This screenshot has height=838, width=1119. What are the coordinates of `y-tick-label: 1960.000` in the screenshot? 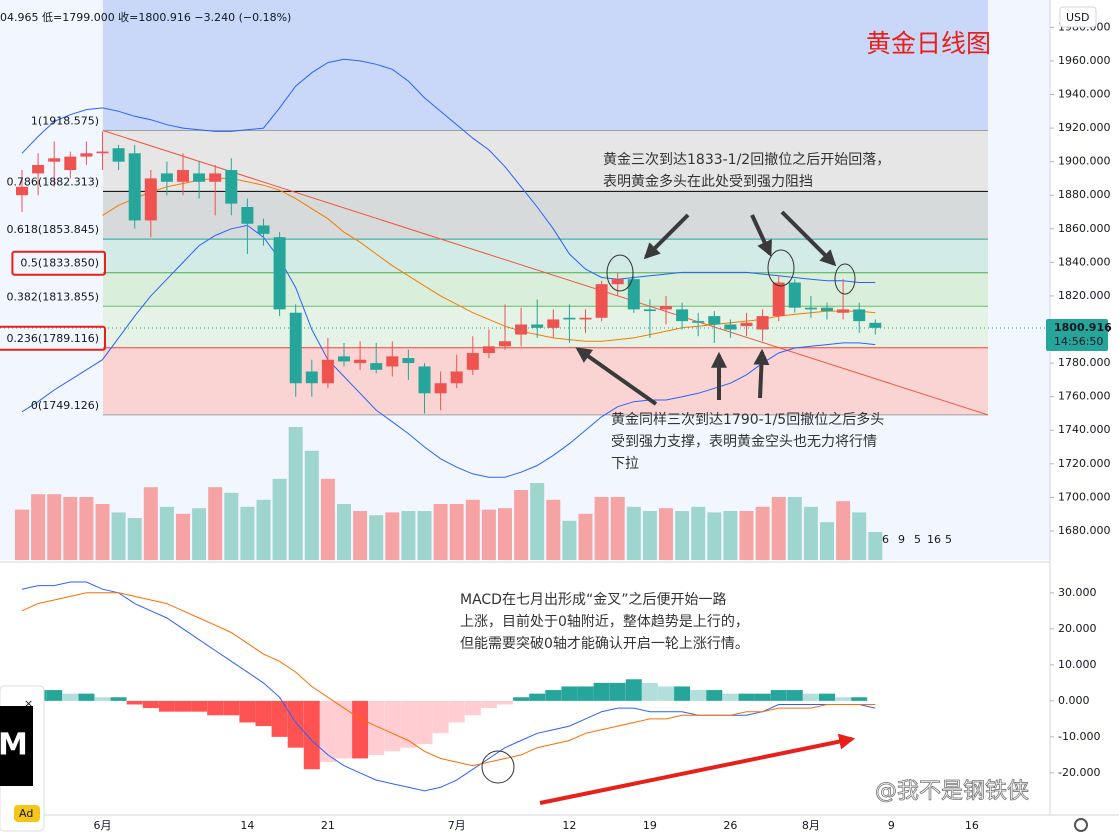 It's located at (1084, 60).